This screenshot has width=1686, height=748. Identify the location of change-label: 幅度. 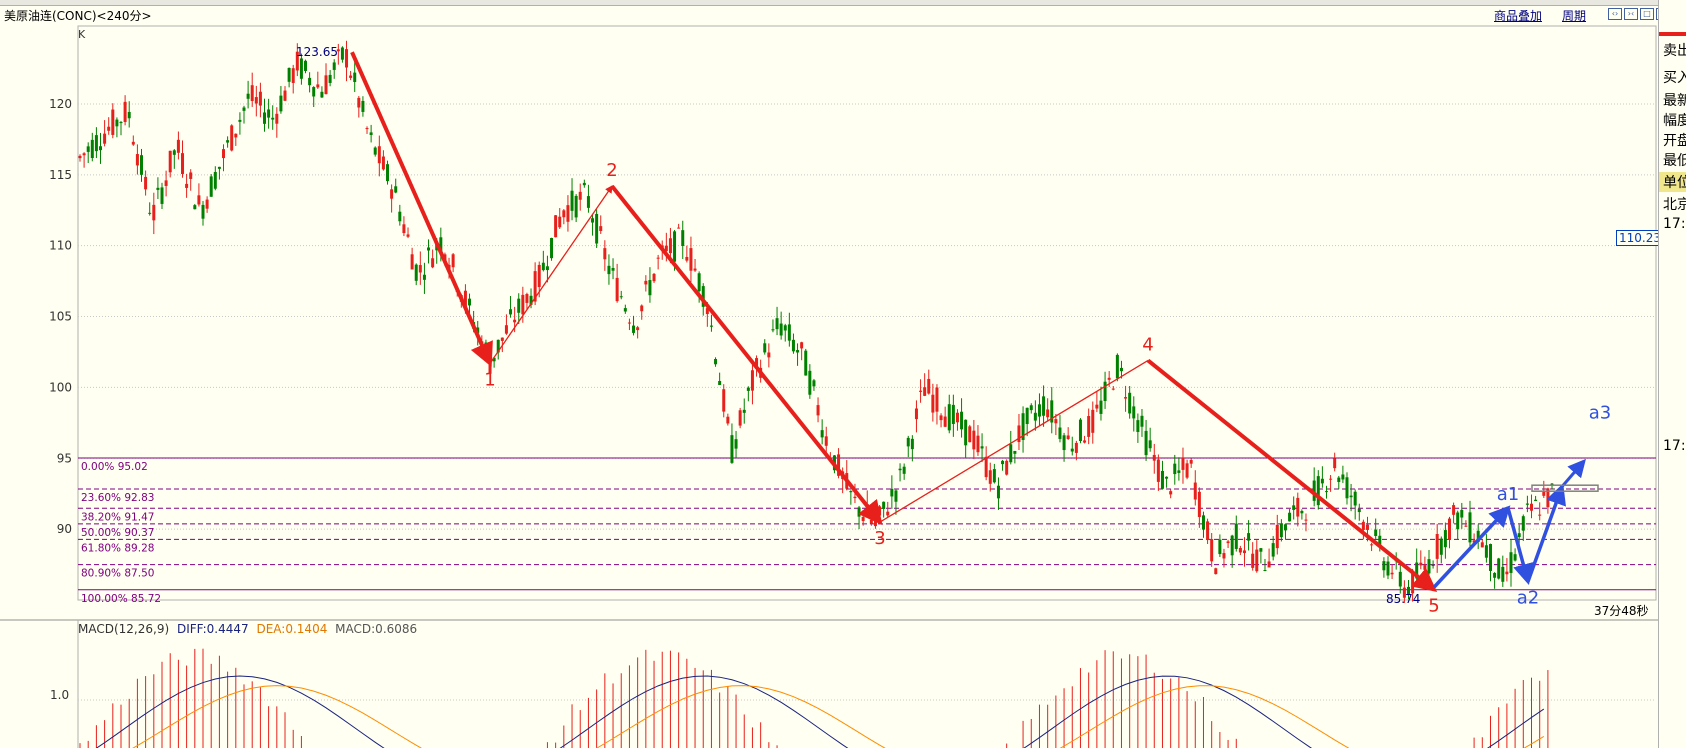
(1674, 121).